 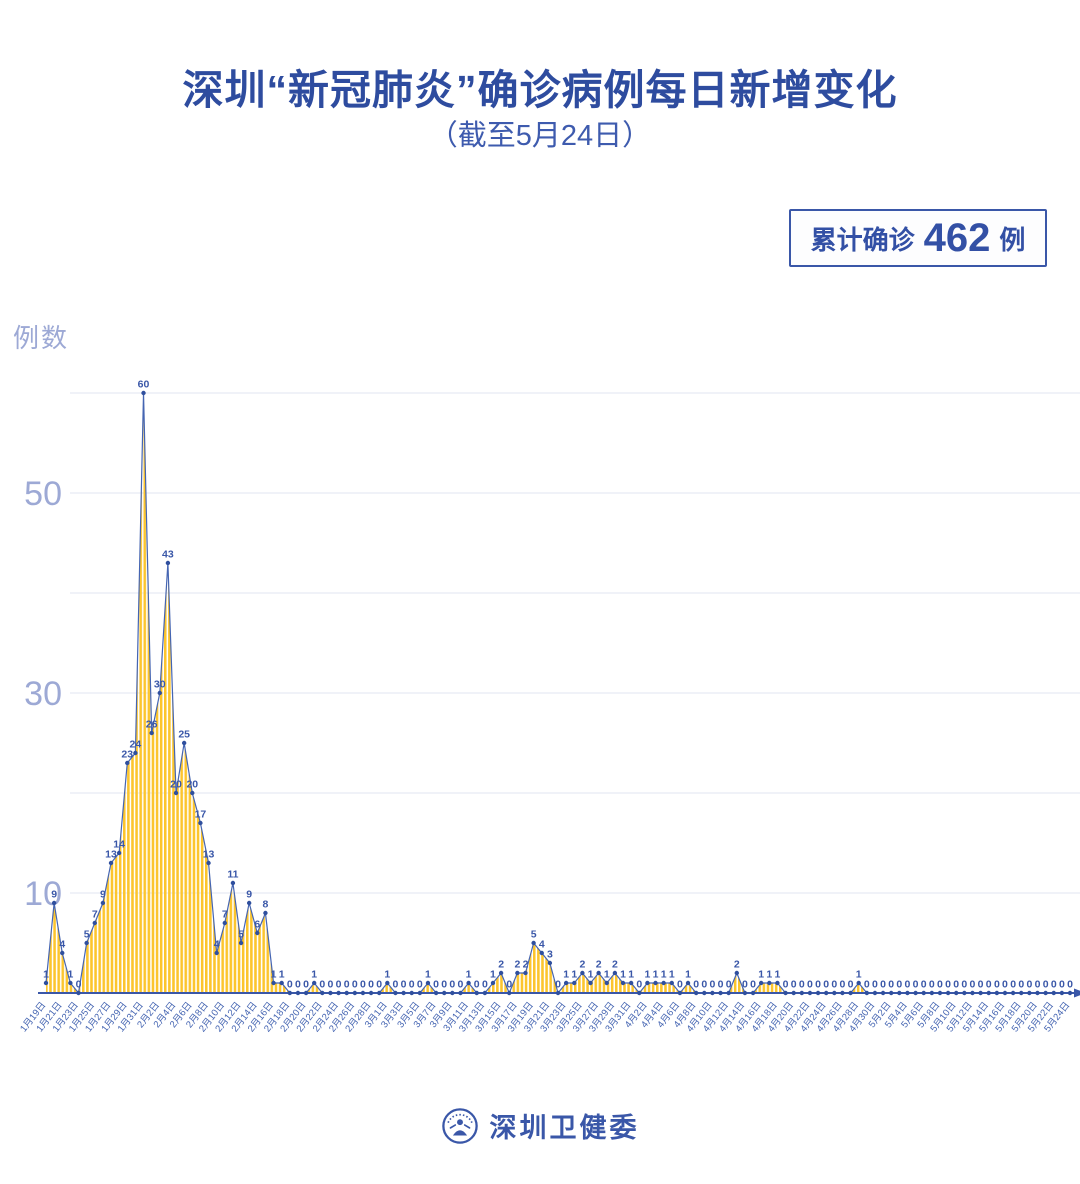 I want to click on svg-text: 13, so click(x=209, y=855).